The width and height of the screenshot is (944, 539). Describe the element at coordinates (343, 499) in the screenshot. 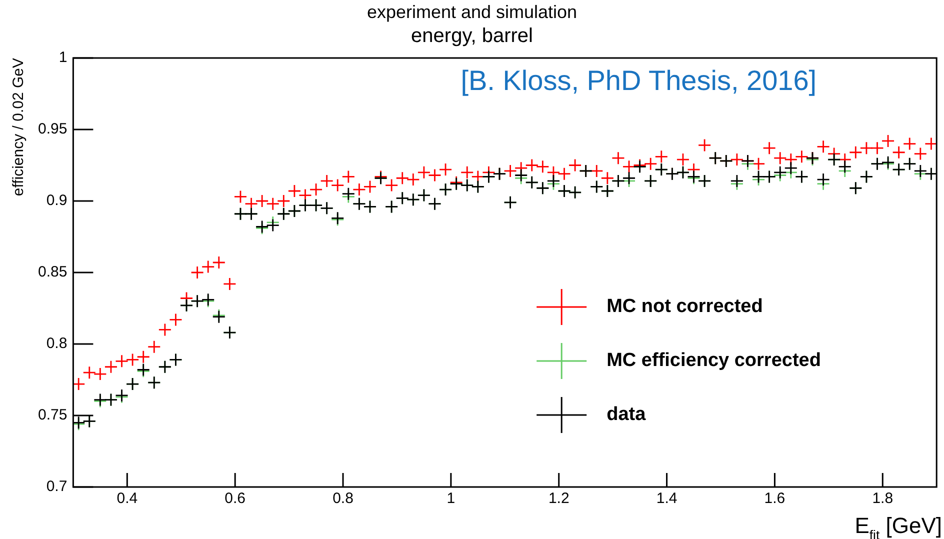

I see `x-tick-label: 0.8` at that location.